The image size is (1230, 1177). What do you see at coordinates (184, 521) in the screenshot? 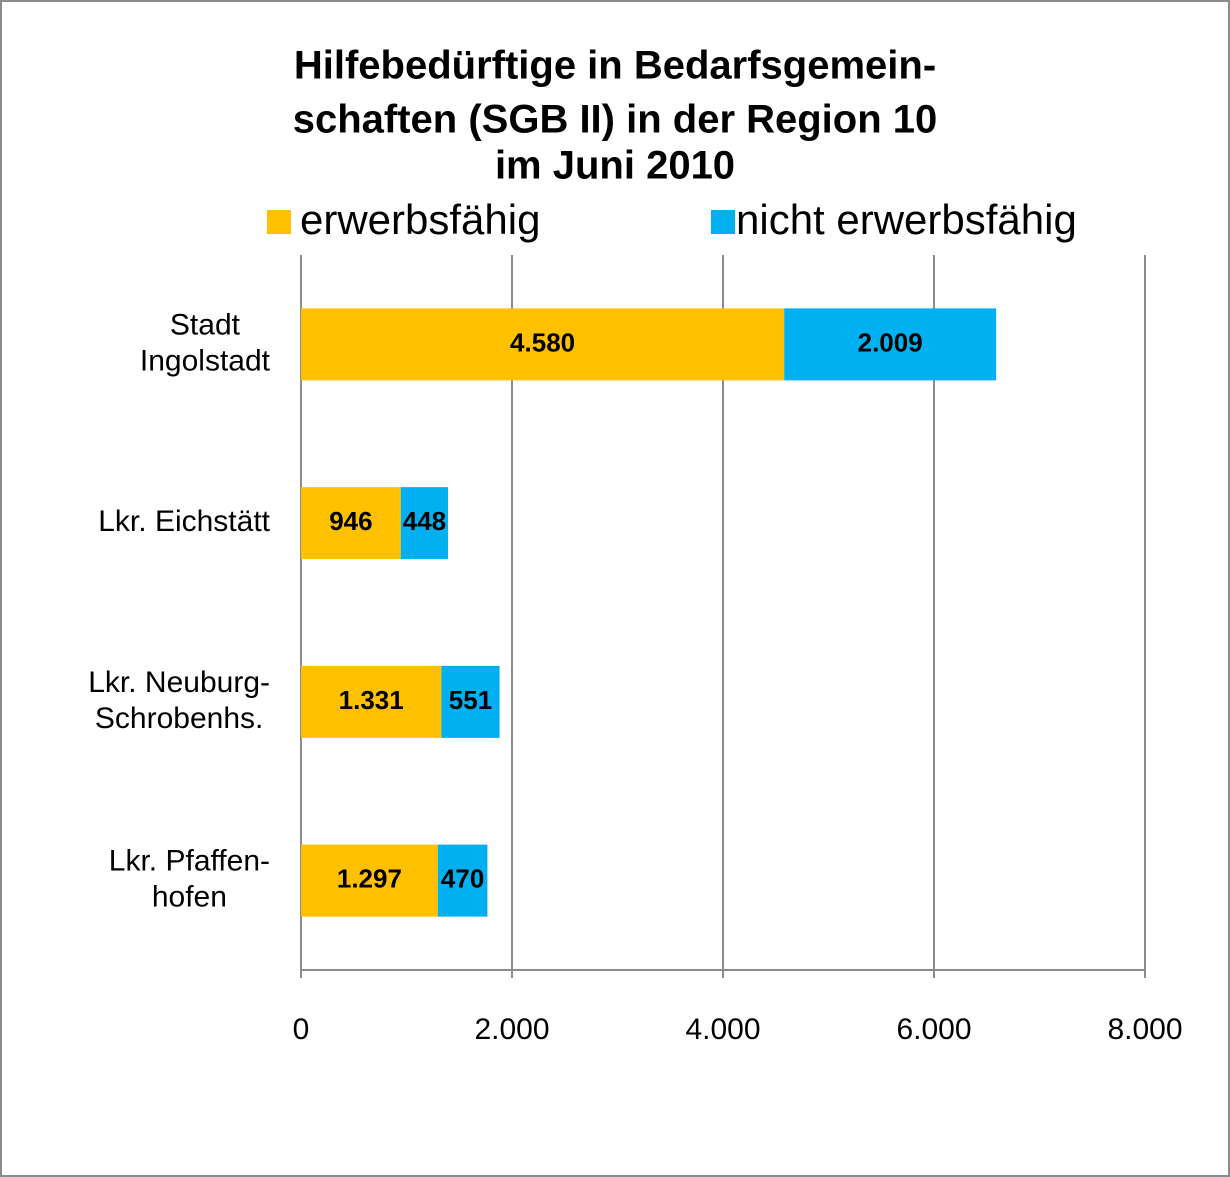
I see `y-tick-label: Lkr. Eichstätt` at bounding box center [184, 521].